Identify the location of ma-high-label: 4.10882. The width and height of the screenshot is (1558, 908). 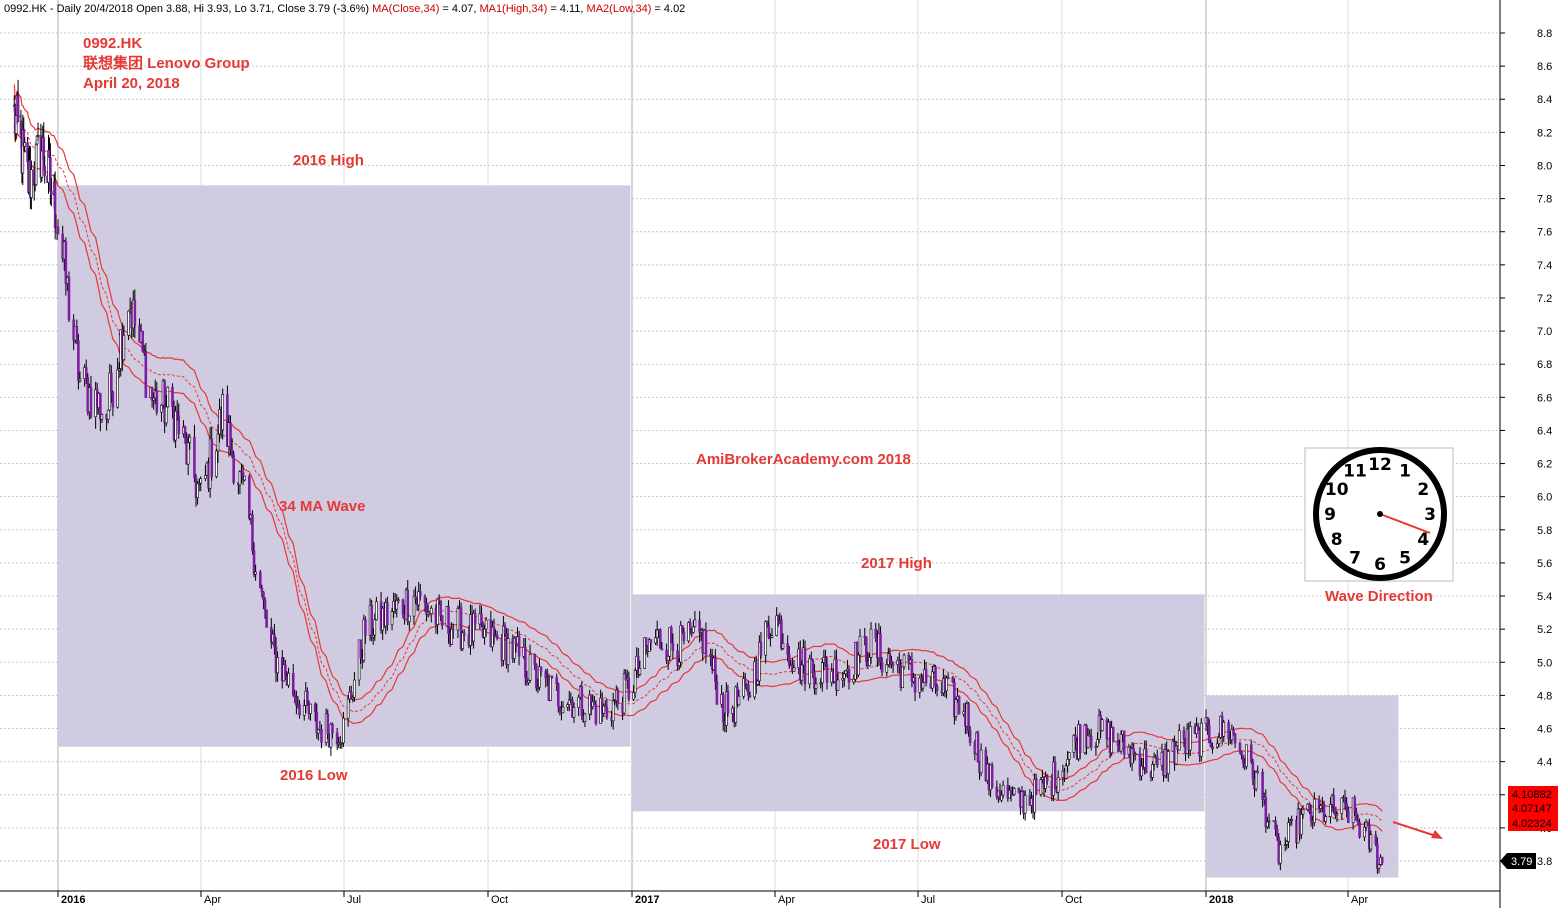
(1532, 795).